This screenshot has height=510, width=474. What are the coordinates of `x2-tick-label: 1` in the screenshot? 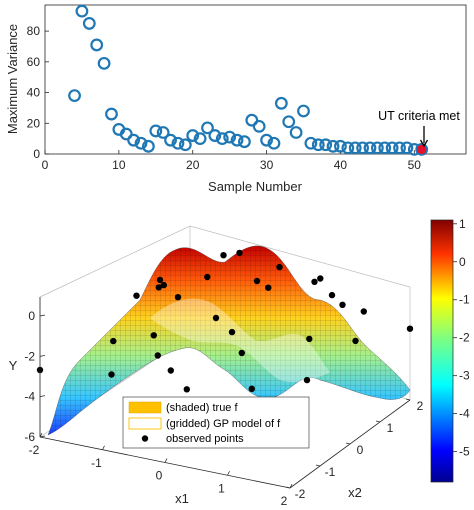 It's located at (390, 428).